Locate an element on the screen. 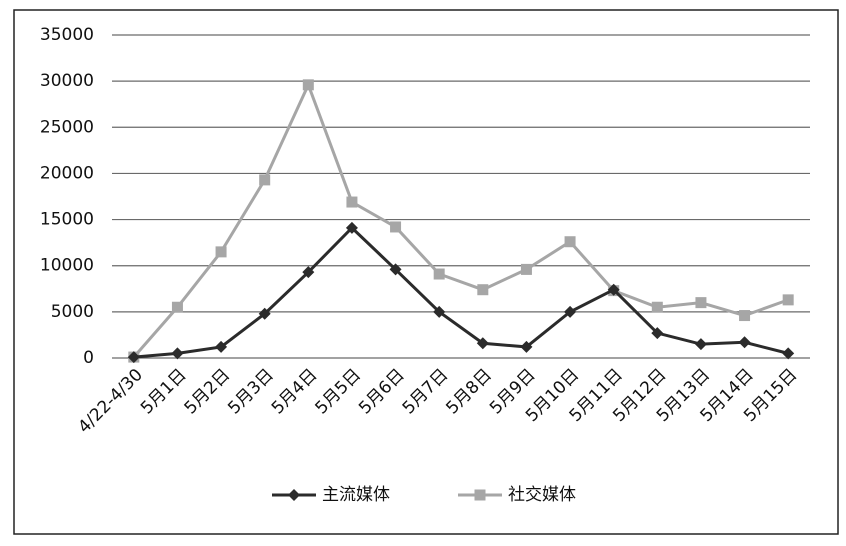  x-tick-label: 5月3日 is located at coordinates (250, 391).